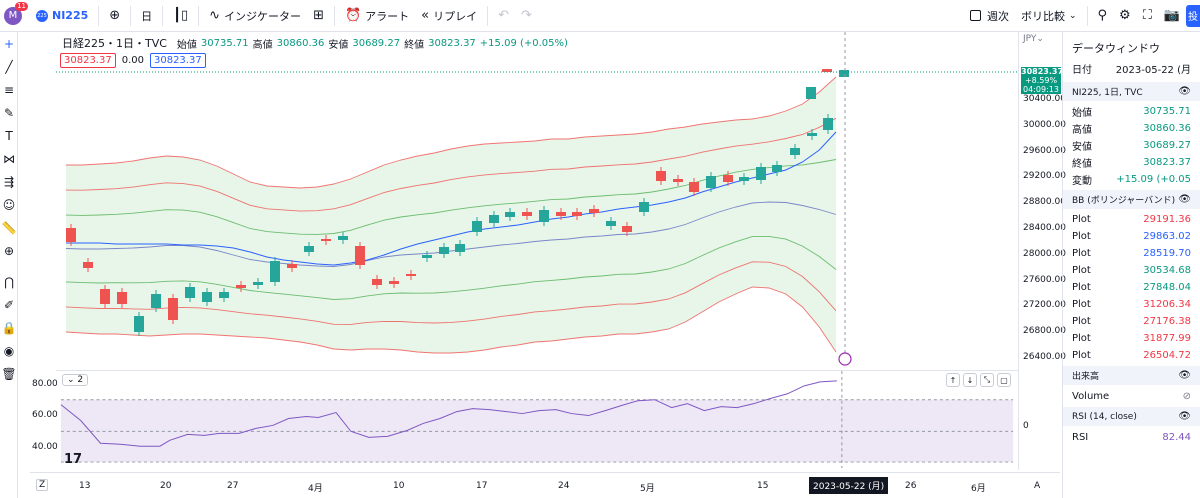 Image resolution: width=1200 pixels, height=498 pixels. I want to click on bid-box: 30823.37, so click(88, 60).